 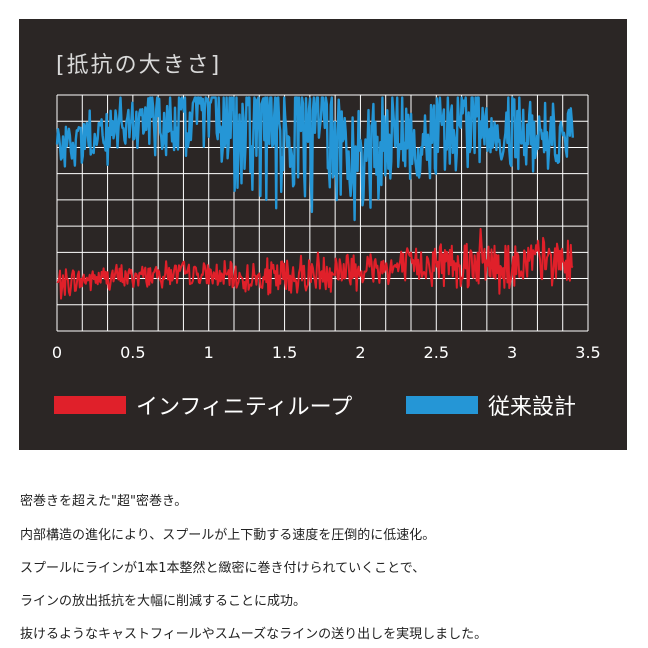 What do you see at coordinates (315, 263) in the screenshot?
I see `series-line-infinity-loop` at bounding box center [315, 263].